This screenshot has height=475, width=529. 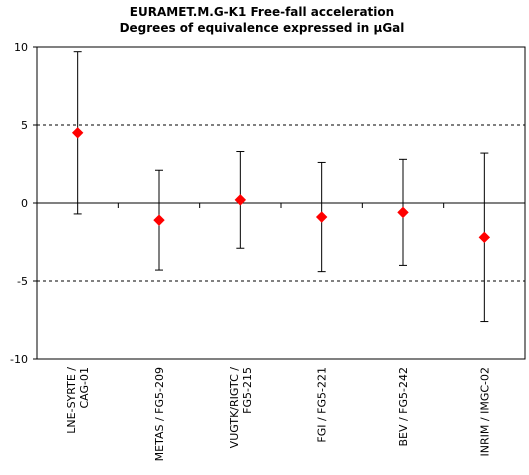 What do you see at coordinates (241, 408) in the screenshot?
I see `x-tick-label: VUGTK/RIGTC /FG5-215` at bounding box center [241, 408].